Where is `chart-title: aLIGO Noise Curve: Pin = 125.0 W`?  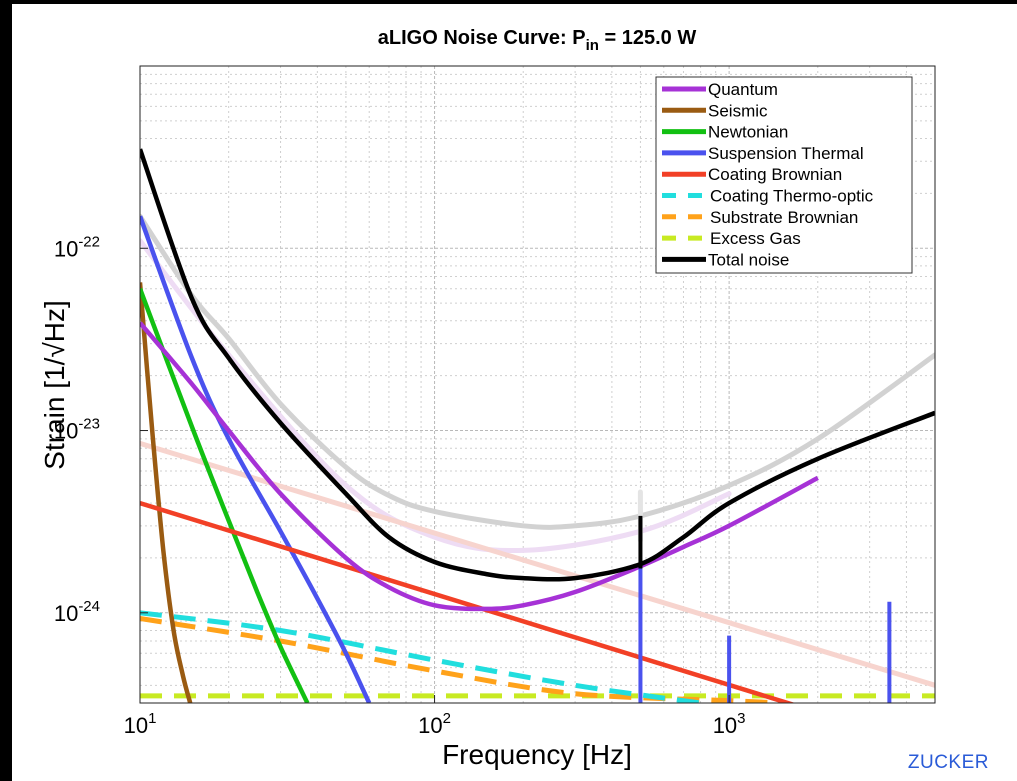 chart-title: aLIGO Noise Curve: Pin = 125.0 W is located at coordinates (537, 40).